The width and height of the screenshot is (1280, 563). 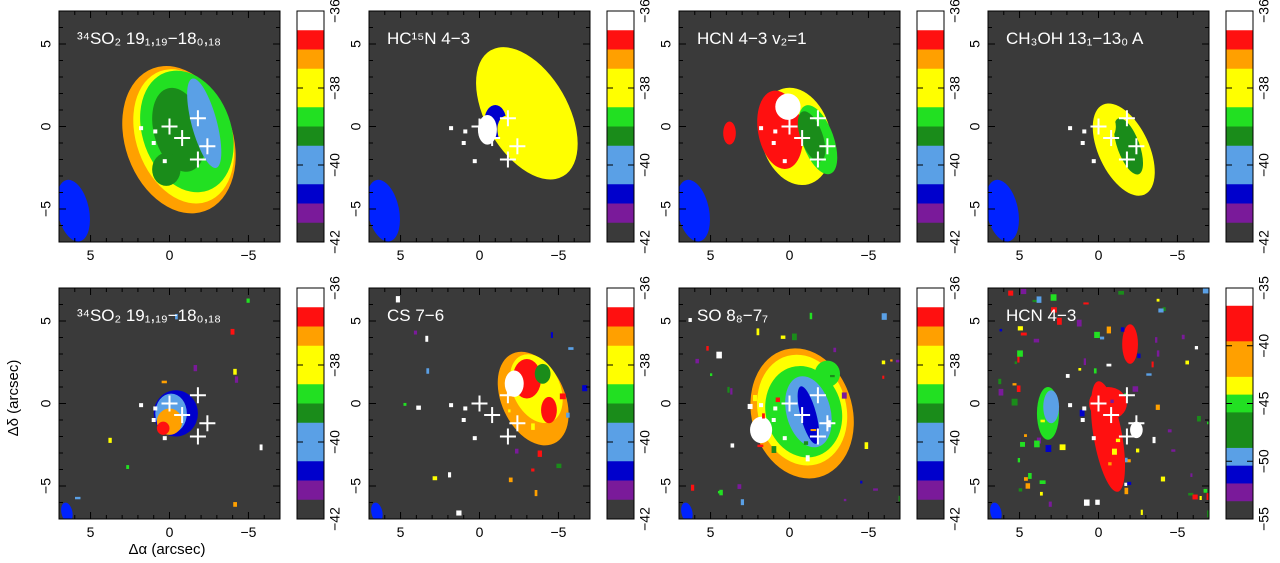 What do you see at coordinates (356, 403) in the screenshot?
I see `y-tick-label: 0` at bounding box center [356, 403].